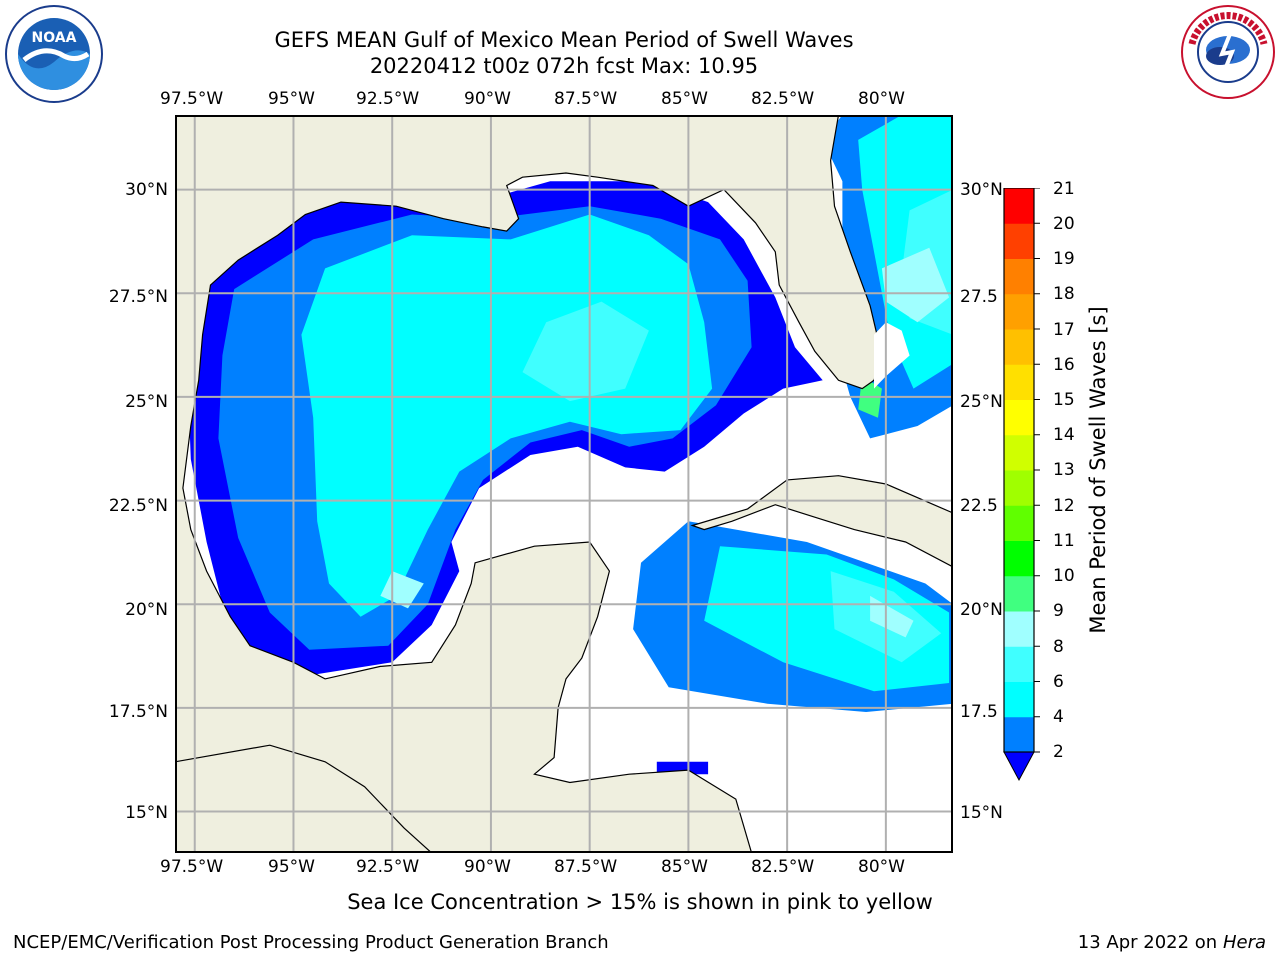  Describe the element at coordinates (979, 506) in the screenshot. I see `lat-tick-right: 22.5` at that location.